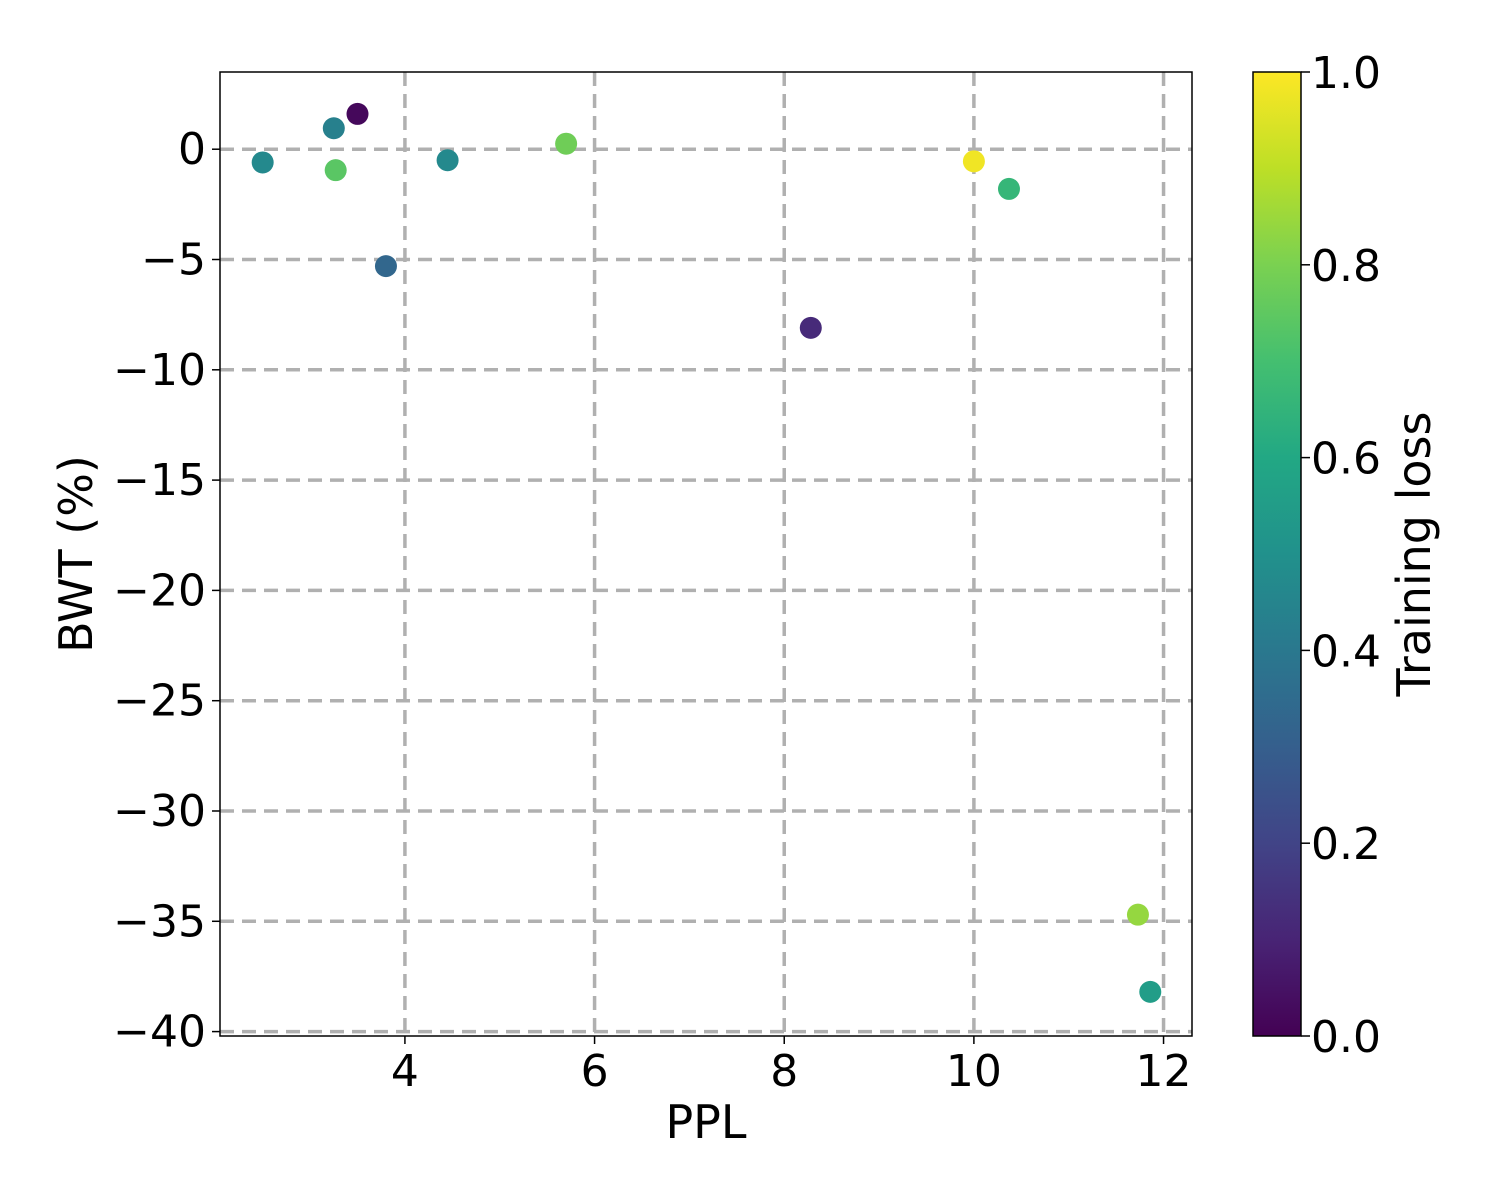 The width and height of the screenshot is (1500, 1200). Describe the element at coordinates (159, 480) in the screenshot. I see `y-tick-label: −15` at that location.